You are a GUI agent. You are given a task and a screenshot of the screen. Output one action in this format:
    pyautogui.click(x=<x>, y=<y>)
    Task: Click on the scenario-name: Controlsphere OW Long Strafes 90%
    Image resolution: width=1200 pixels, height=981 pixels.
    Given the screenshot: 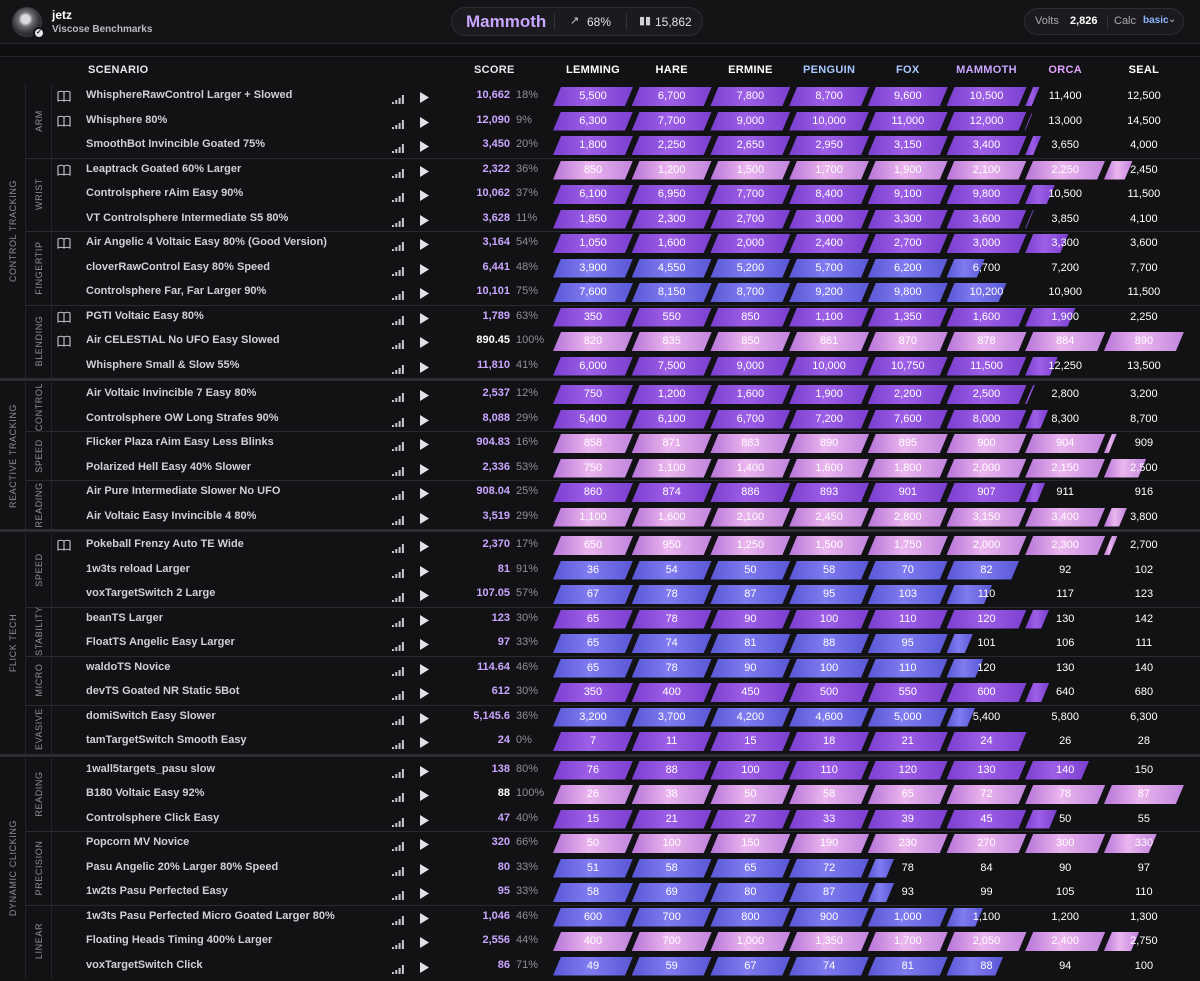 What is the action you would take?
    pyautogui.click(x=182, y=417)
    